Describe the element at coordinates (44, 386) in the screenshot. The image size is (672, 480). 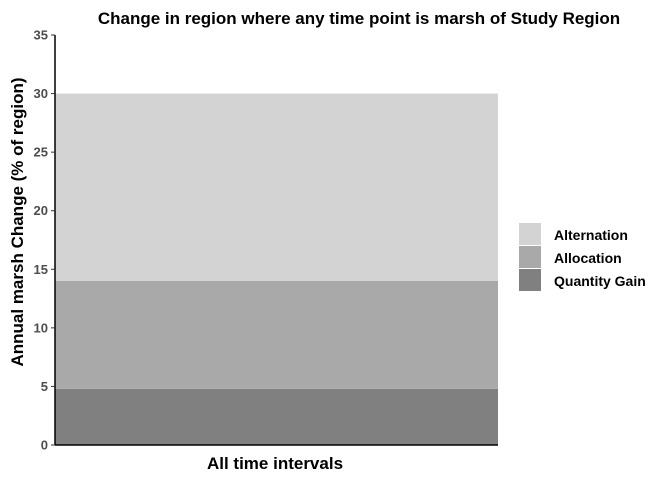
I see `y-tick-label: 5` at that location.